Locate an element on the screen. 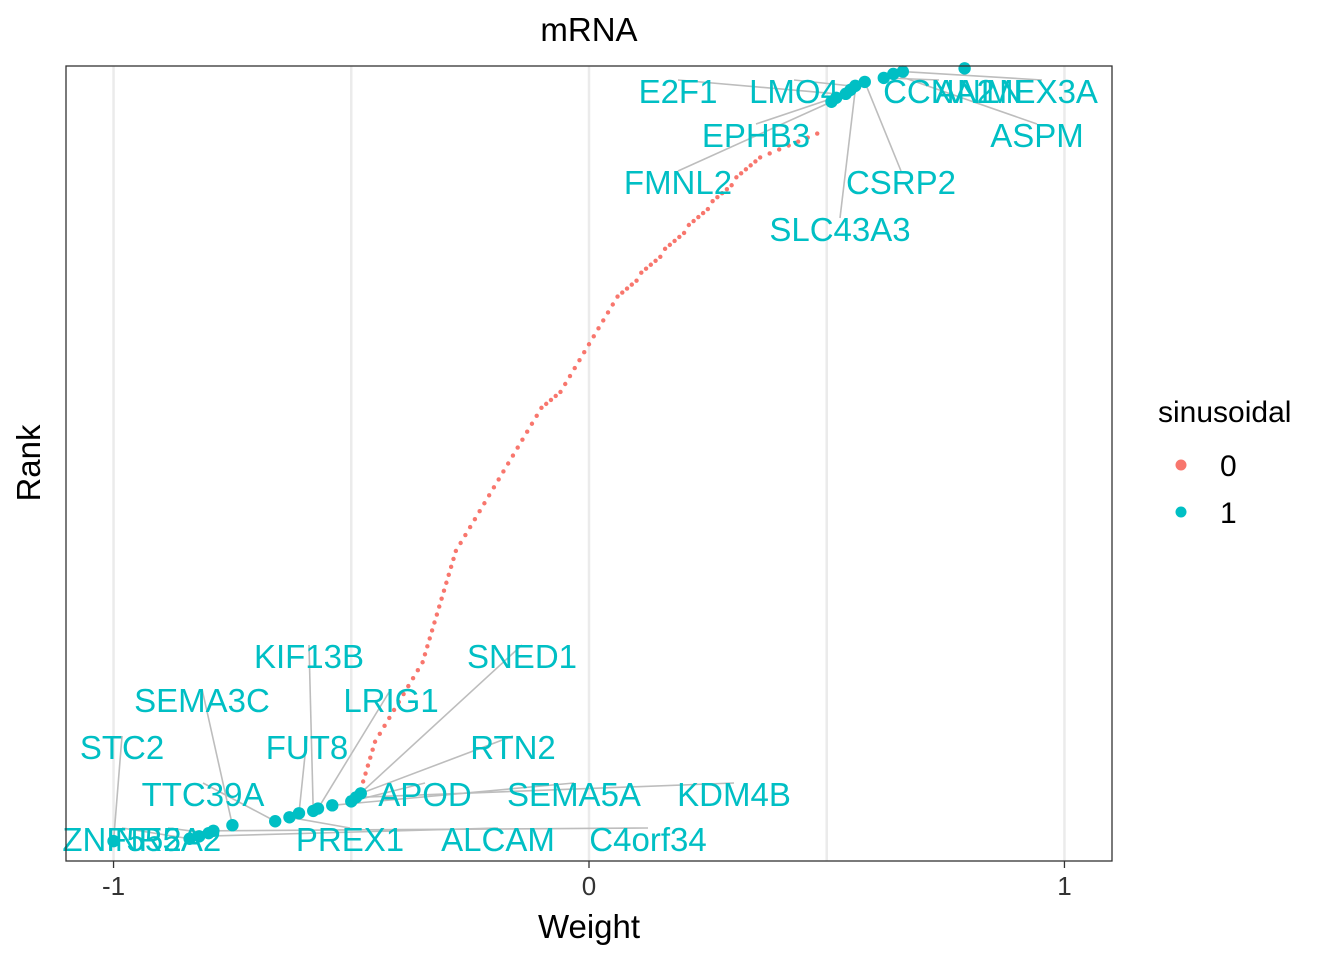  x-tick-label-1: 0 is located at coordinates (589, 886).